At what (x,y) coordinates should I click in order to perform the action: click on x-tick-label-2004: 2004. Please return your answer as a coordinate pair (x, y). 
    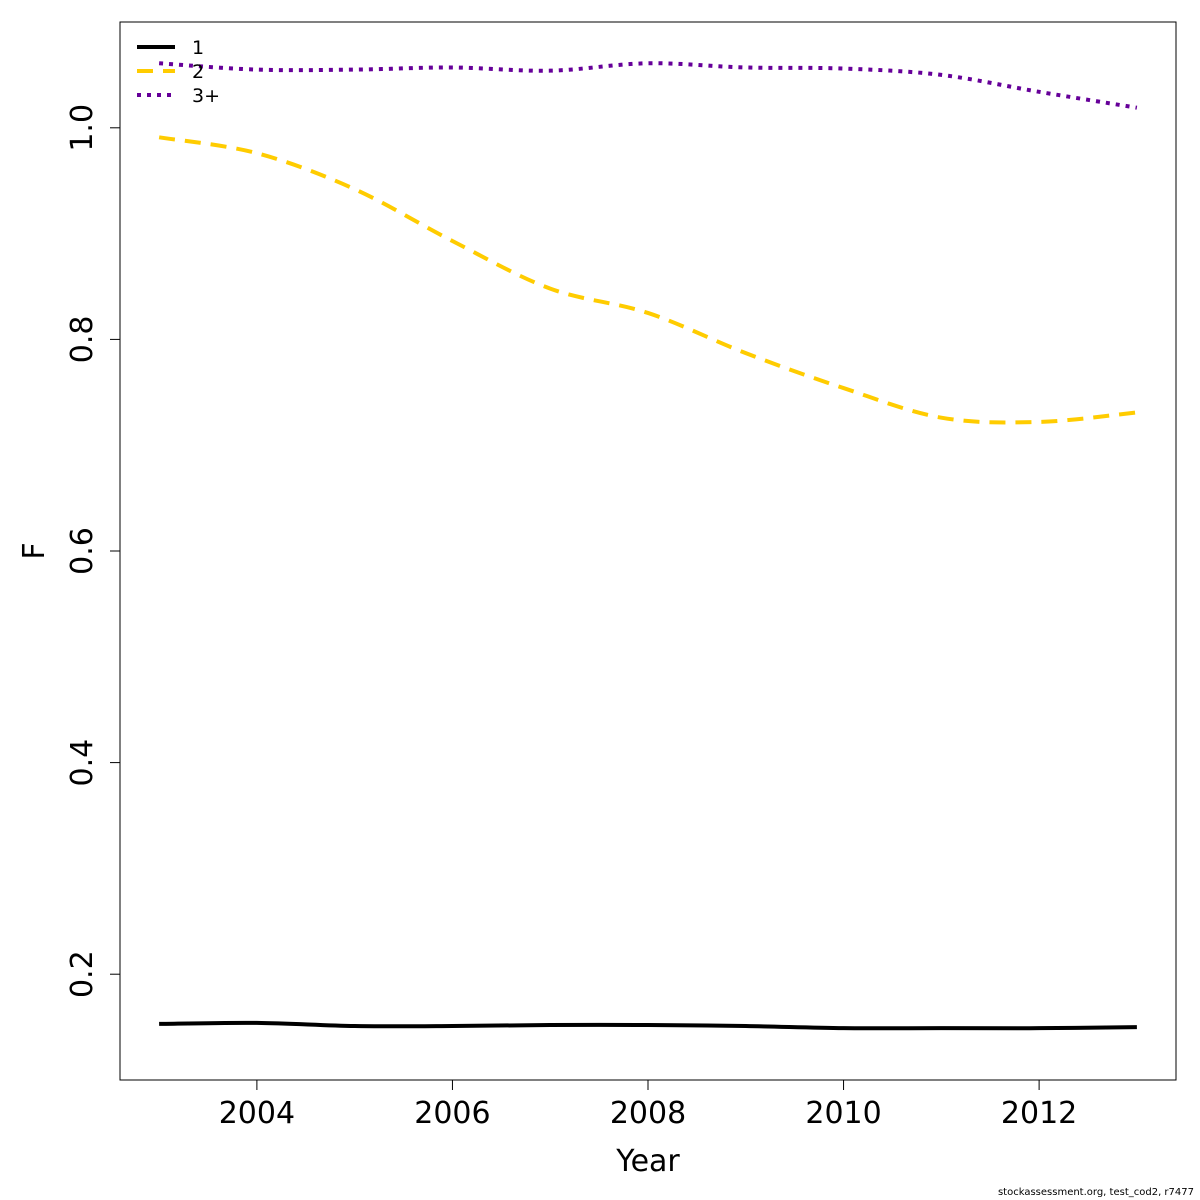
    Looking at the image, I should click on (257, 1113).